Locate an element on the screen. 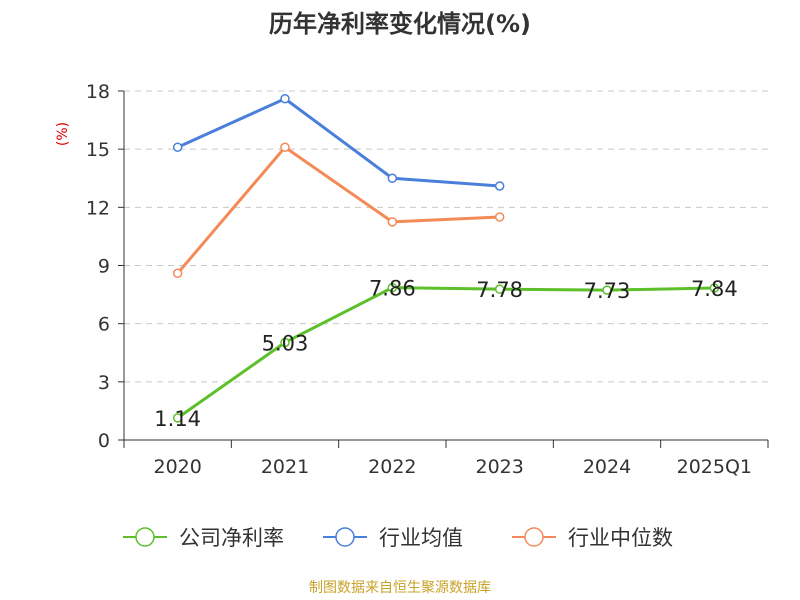 Image resolution: width=800 pixels, height=600 pixels. x-tick-label: 2020 is located at coordinates (177, 467).